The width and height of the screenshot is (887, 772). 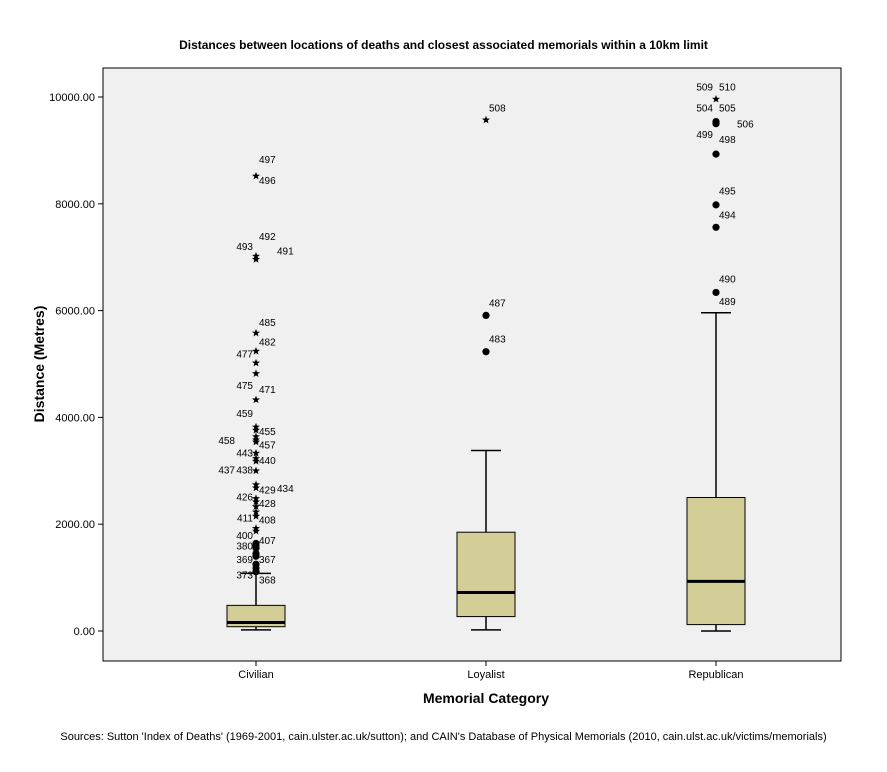 What do you see at coordinates (267, 446) in the screenshot?
I see `case-label: 457` at bounding box center [267, 446].